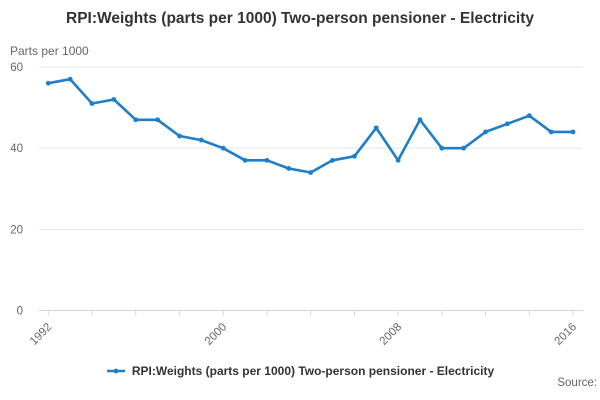 The image size is (600, 400). What do you see at coordinates (20, 312) in the screenshot?
I see `y-tick-label: 0` at bounding box center [20, 312].